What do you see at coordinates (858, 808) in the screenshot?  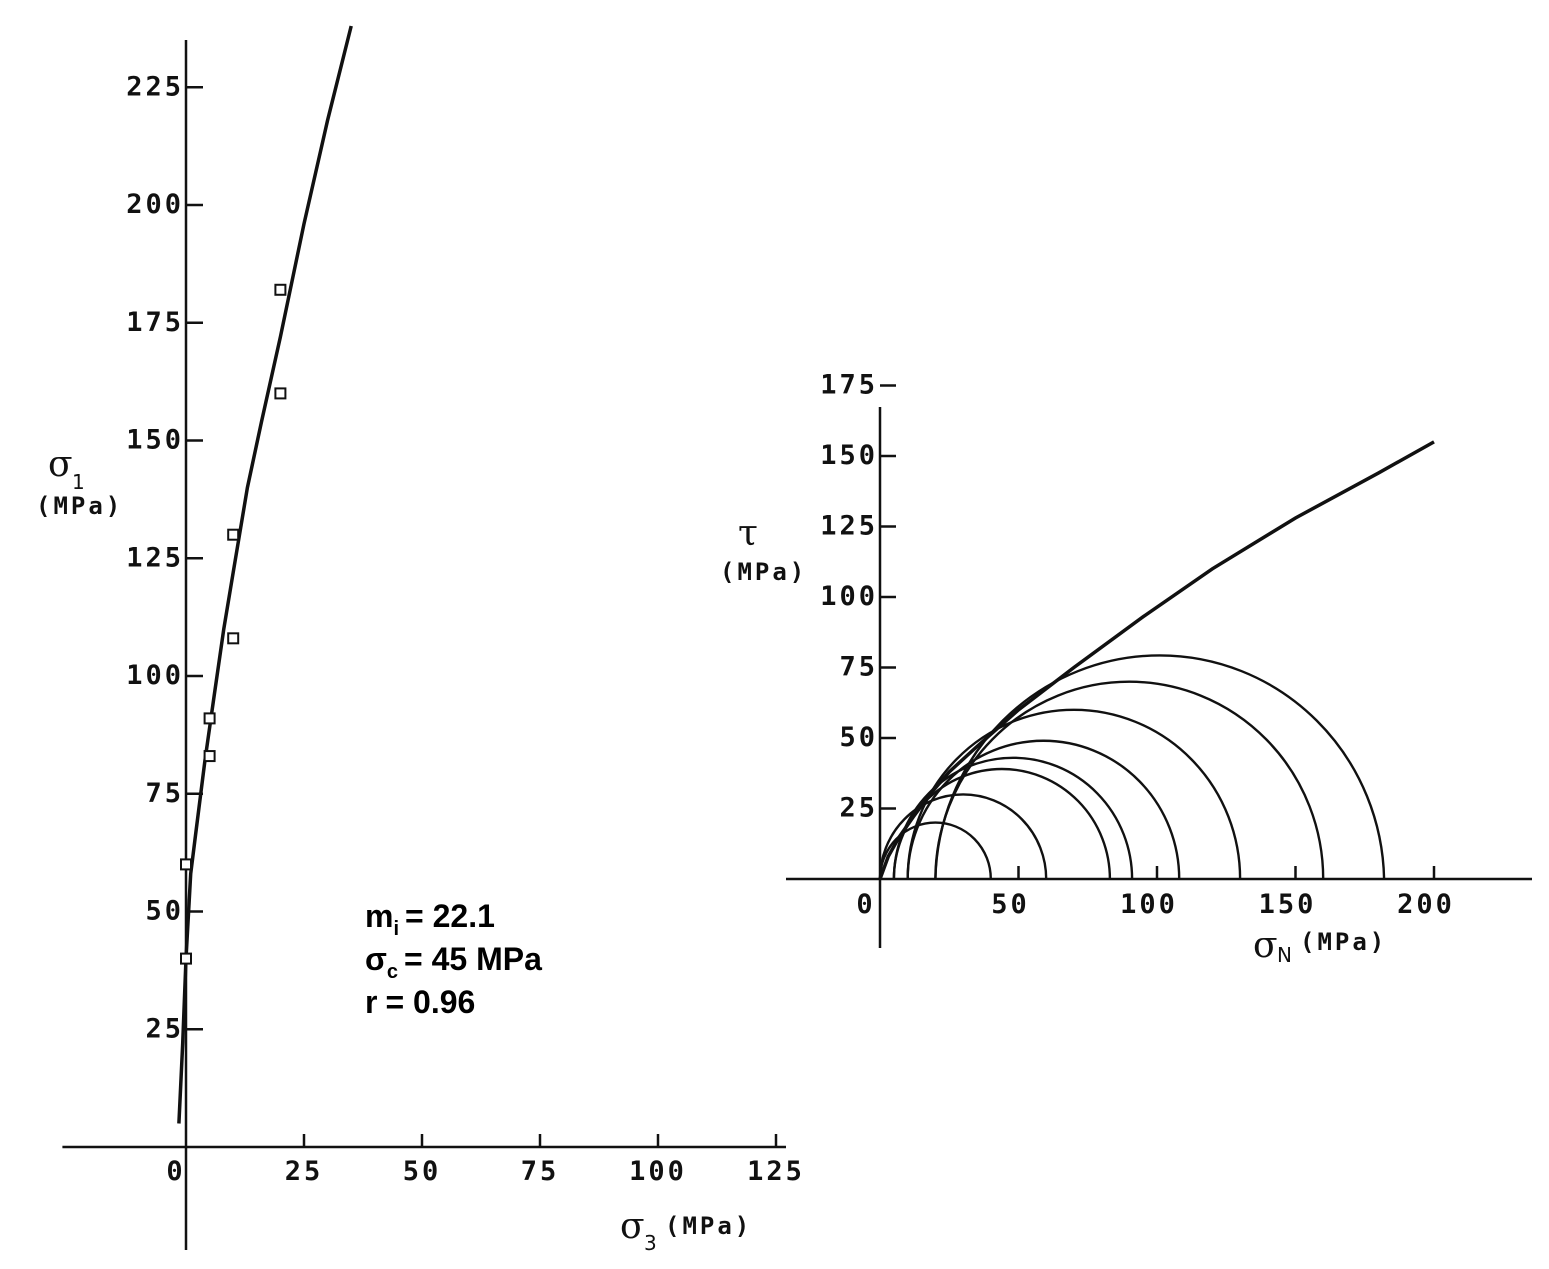 I see `right-y-tick-label: 25` at bounding box center [858, 808].